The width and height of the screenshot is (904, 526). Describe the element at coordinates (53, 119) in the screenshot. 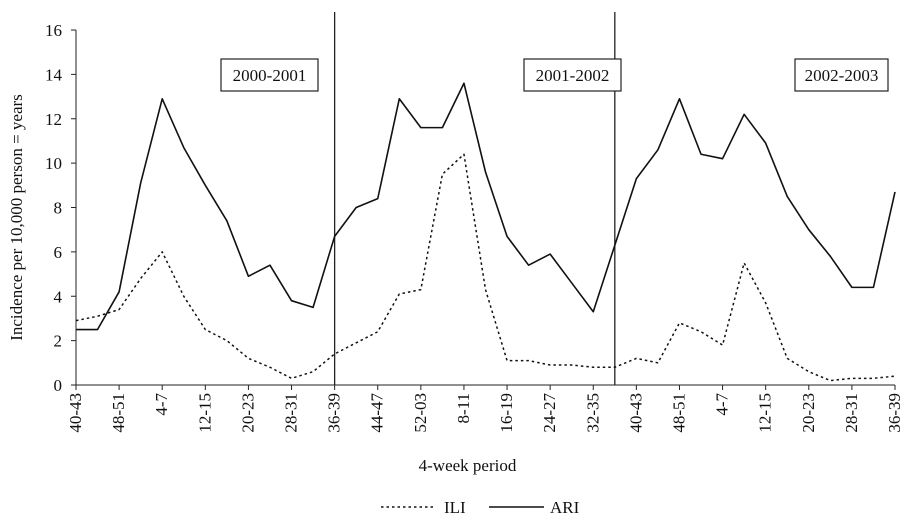

I see `y-tick-label: 12` at that location.